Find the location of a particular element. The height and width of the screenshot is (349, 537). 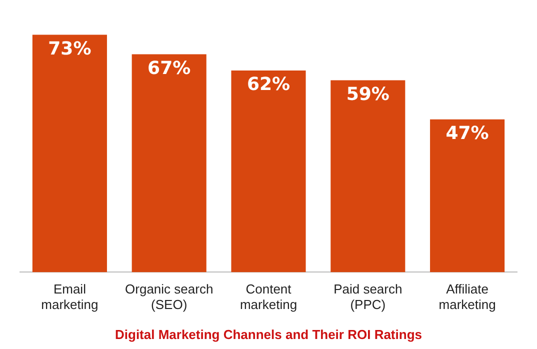

x-tick-label: Organic search (SEO) is located at coordinates (169, 297).